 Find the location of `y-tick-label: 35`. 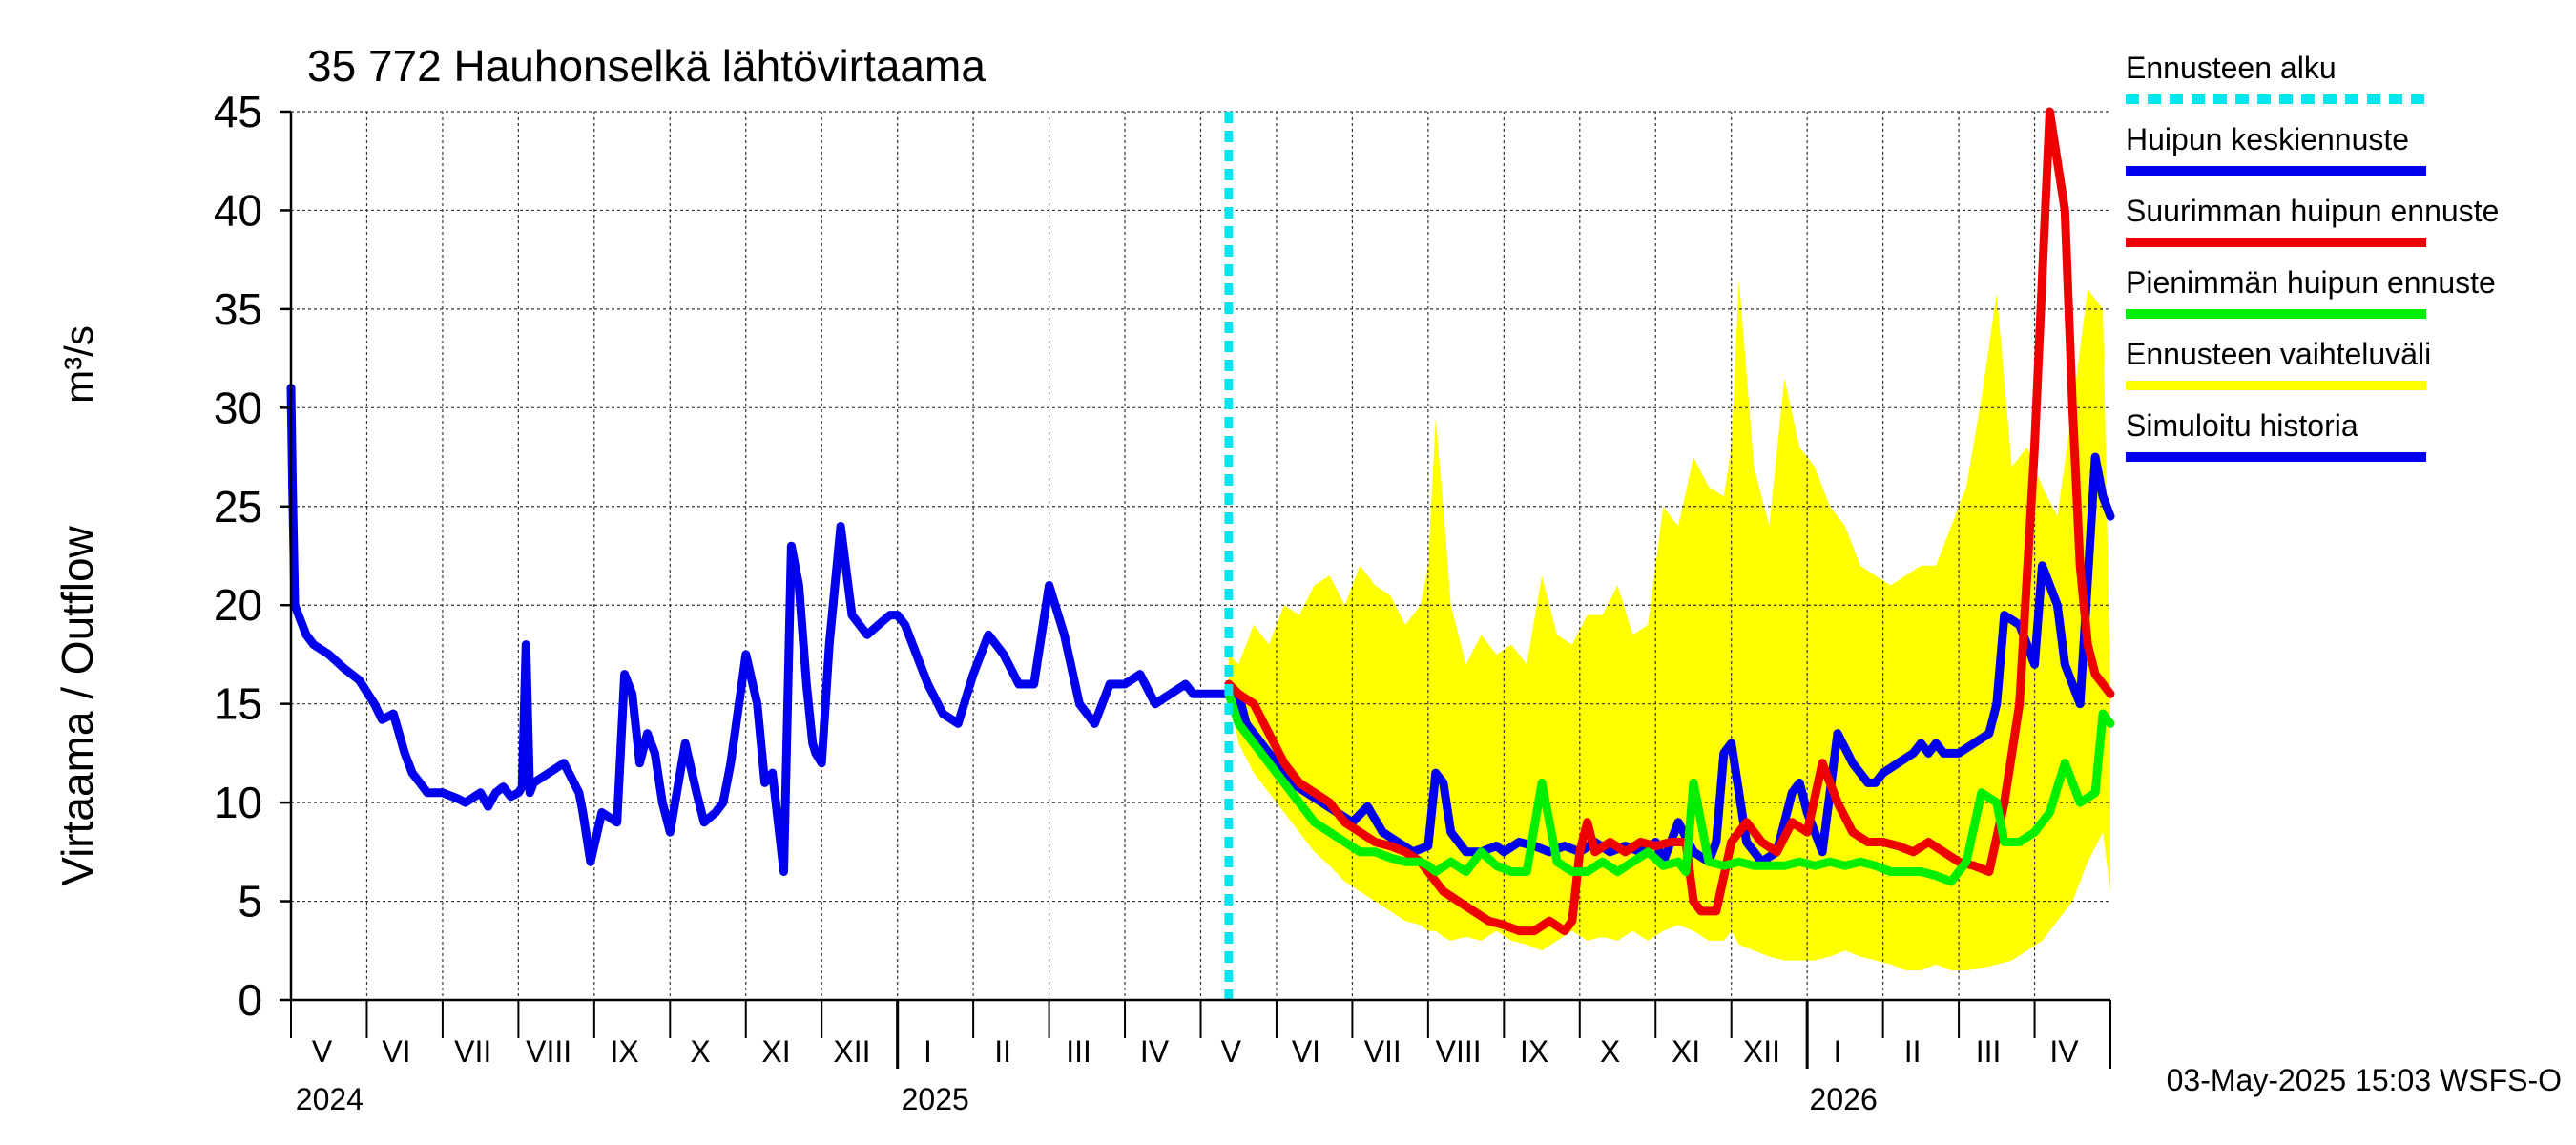

y-tick-label: 35 is located at coordinates (238, 309).